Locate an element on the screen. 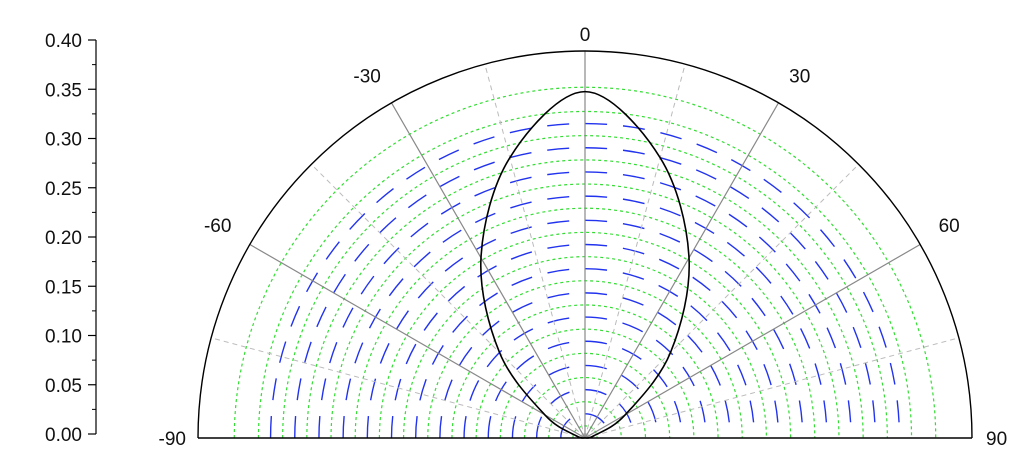  angle-label: 30 is located at coordinates (799, 76).